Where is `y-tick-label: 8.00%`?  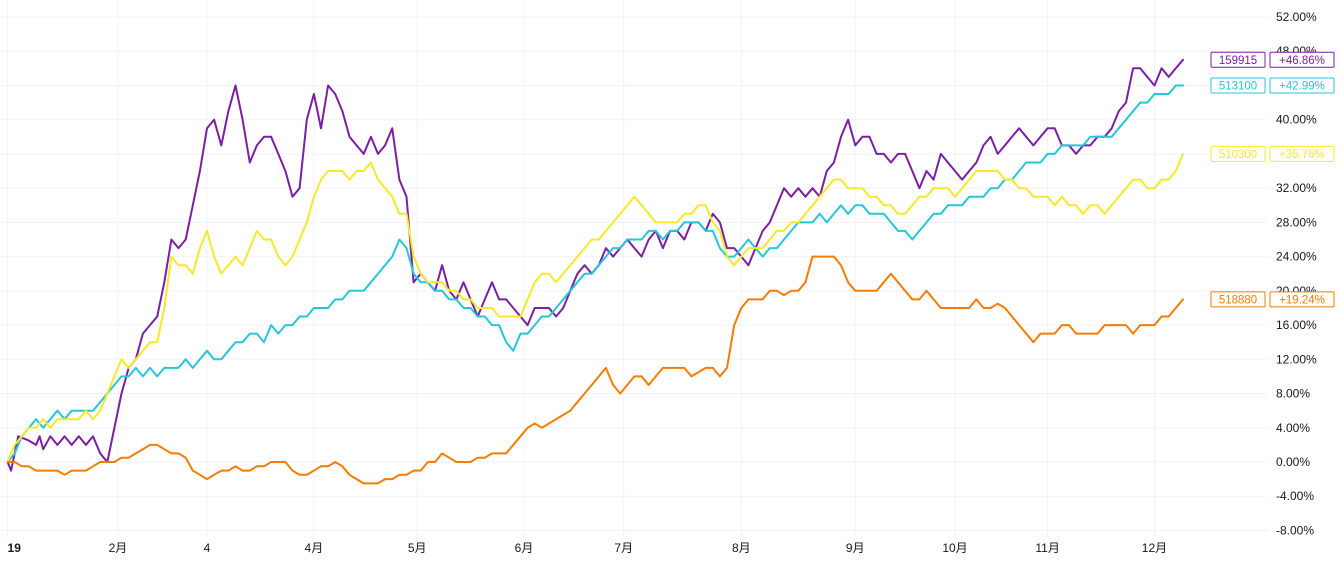
y-tick-label: 8.00% is located at coordinates (1293, 394).